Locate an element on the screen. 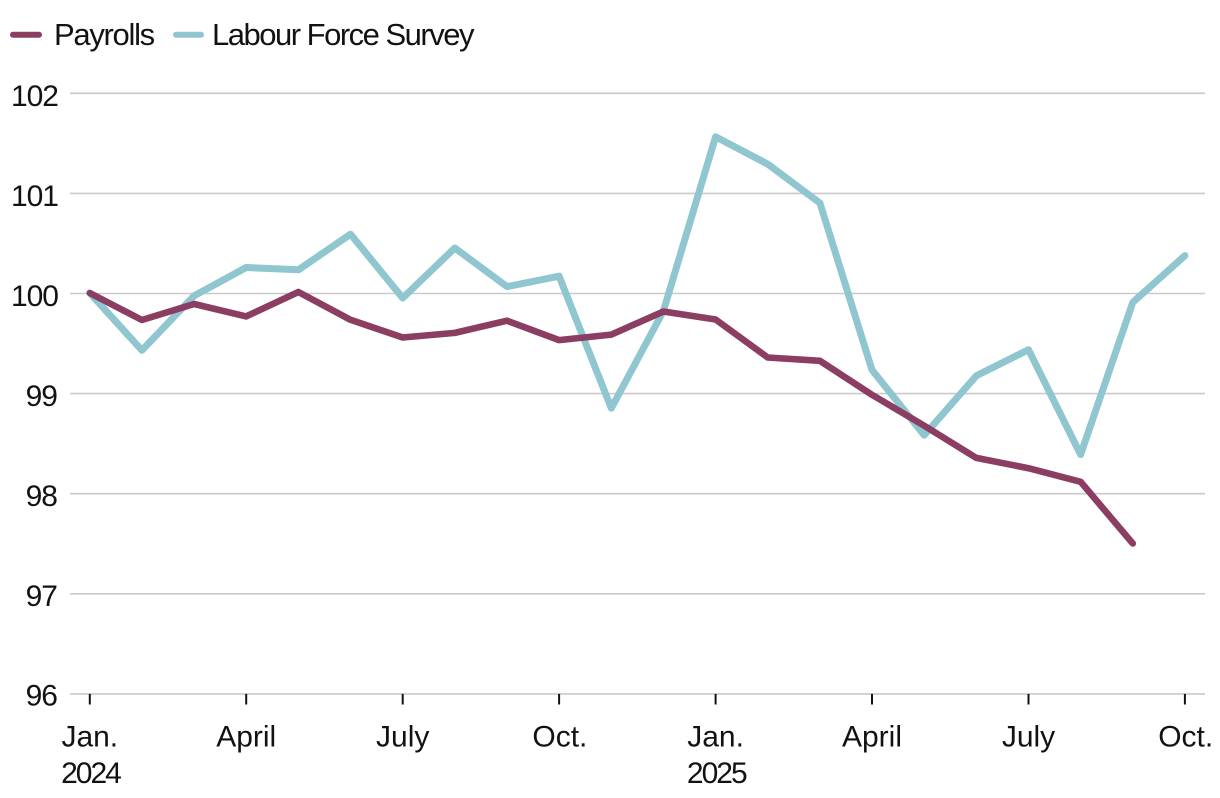 Image resolution: width=1220 pixels, height=798 pixels. svg-text: 97 is located at coordinates (42, 596).